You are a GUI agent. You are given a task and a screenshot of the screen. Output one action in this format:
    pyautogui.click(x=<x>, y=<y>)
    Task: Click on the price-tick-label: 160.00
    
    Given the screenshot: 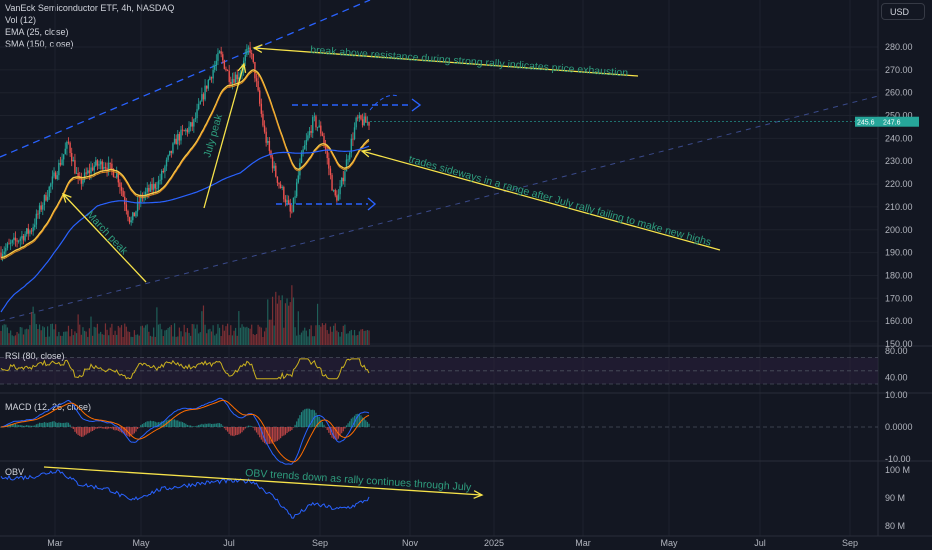 What is the action you would take?
    pyautogui.click(x=899, y=321)
    